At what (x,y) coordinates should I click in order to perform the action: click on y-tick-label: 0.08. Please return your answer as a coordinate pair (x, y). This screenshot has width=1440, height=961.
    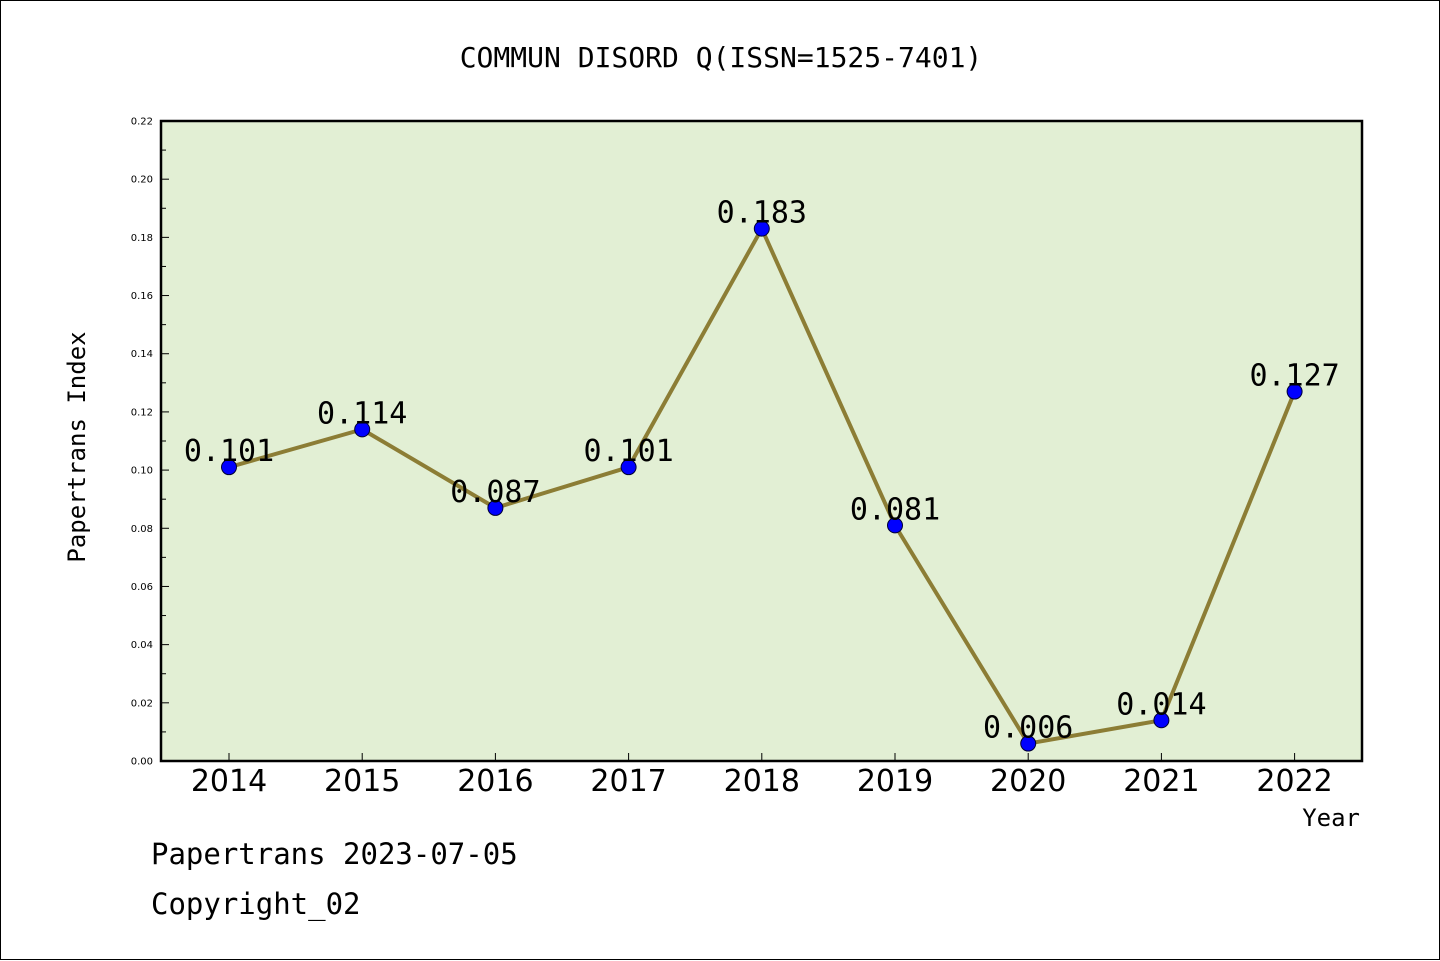
    Looking at the image, I should click on (142, 529).